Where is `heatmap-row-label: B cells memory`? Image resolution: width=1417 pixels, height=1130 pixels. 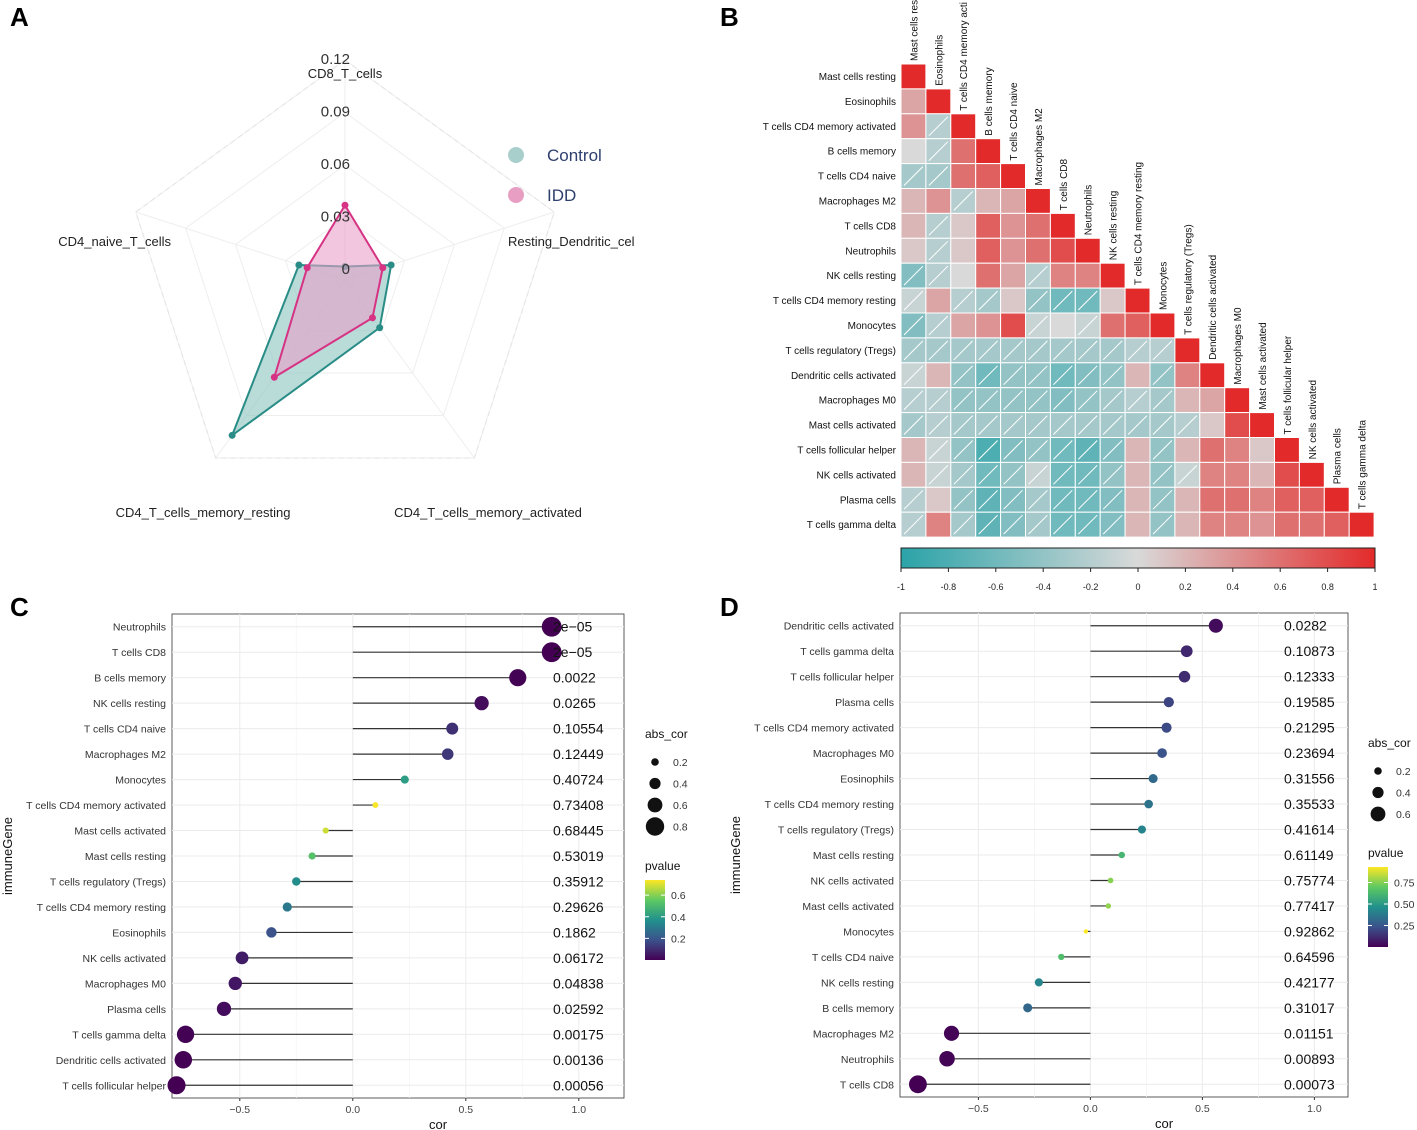 heatmap-row-label: B cells memory is located at coordinates (862, 152).